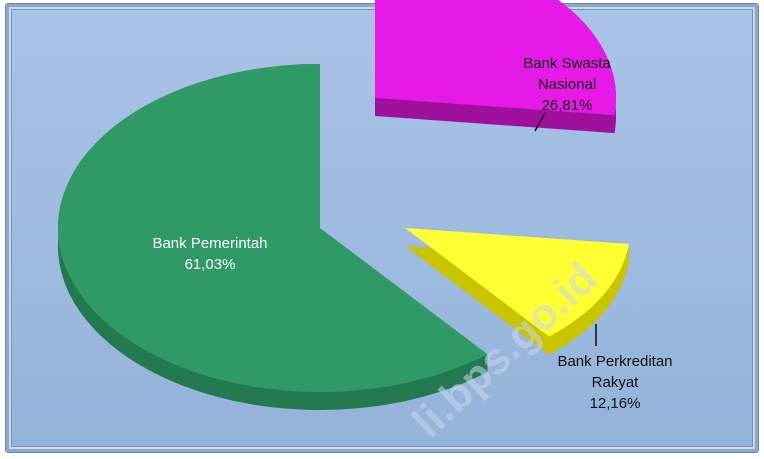 This screenshot has width=764, height=459. I want to click on slice-label: 26,81%, so click(567, 105).